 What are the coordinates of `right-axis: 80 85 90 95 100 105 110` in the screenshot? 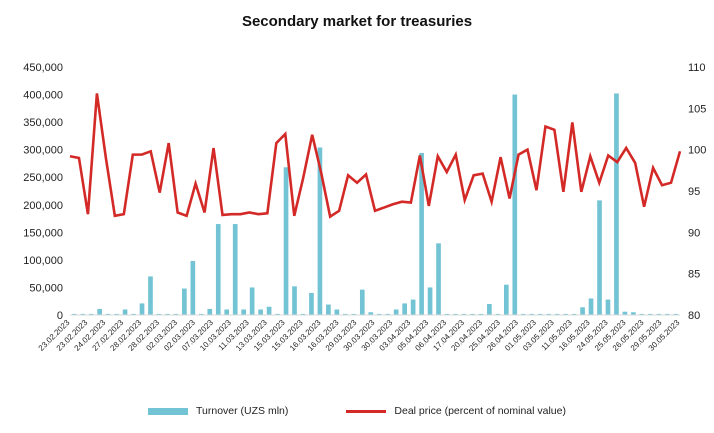 It's located at (697, 192).